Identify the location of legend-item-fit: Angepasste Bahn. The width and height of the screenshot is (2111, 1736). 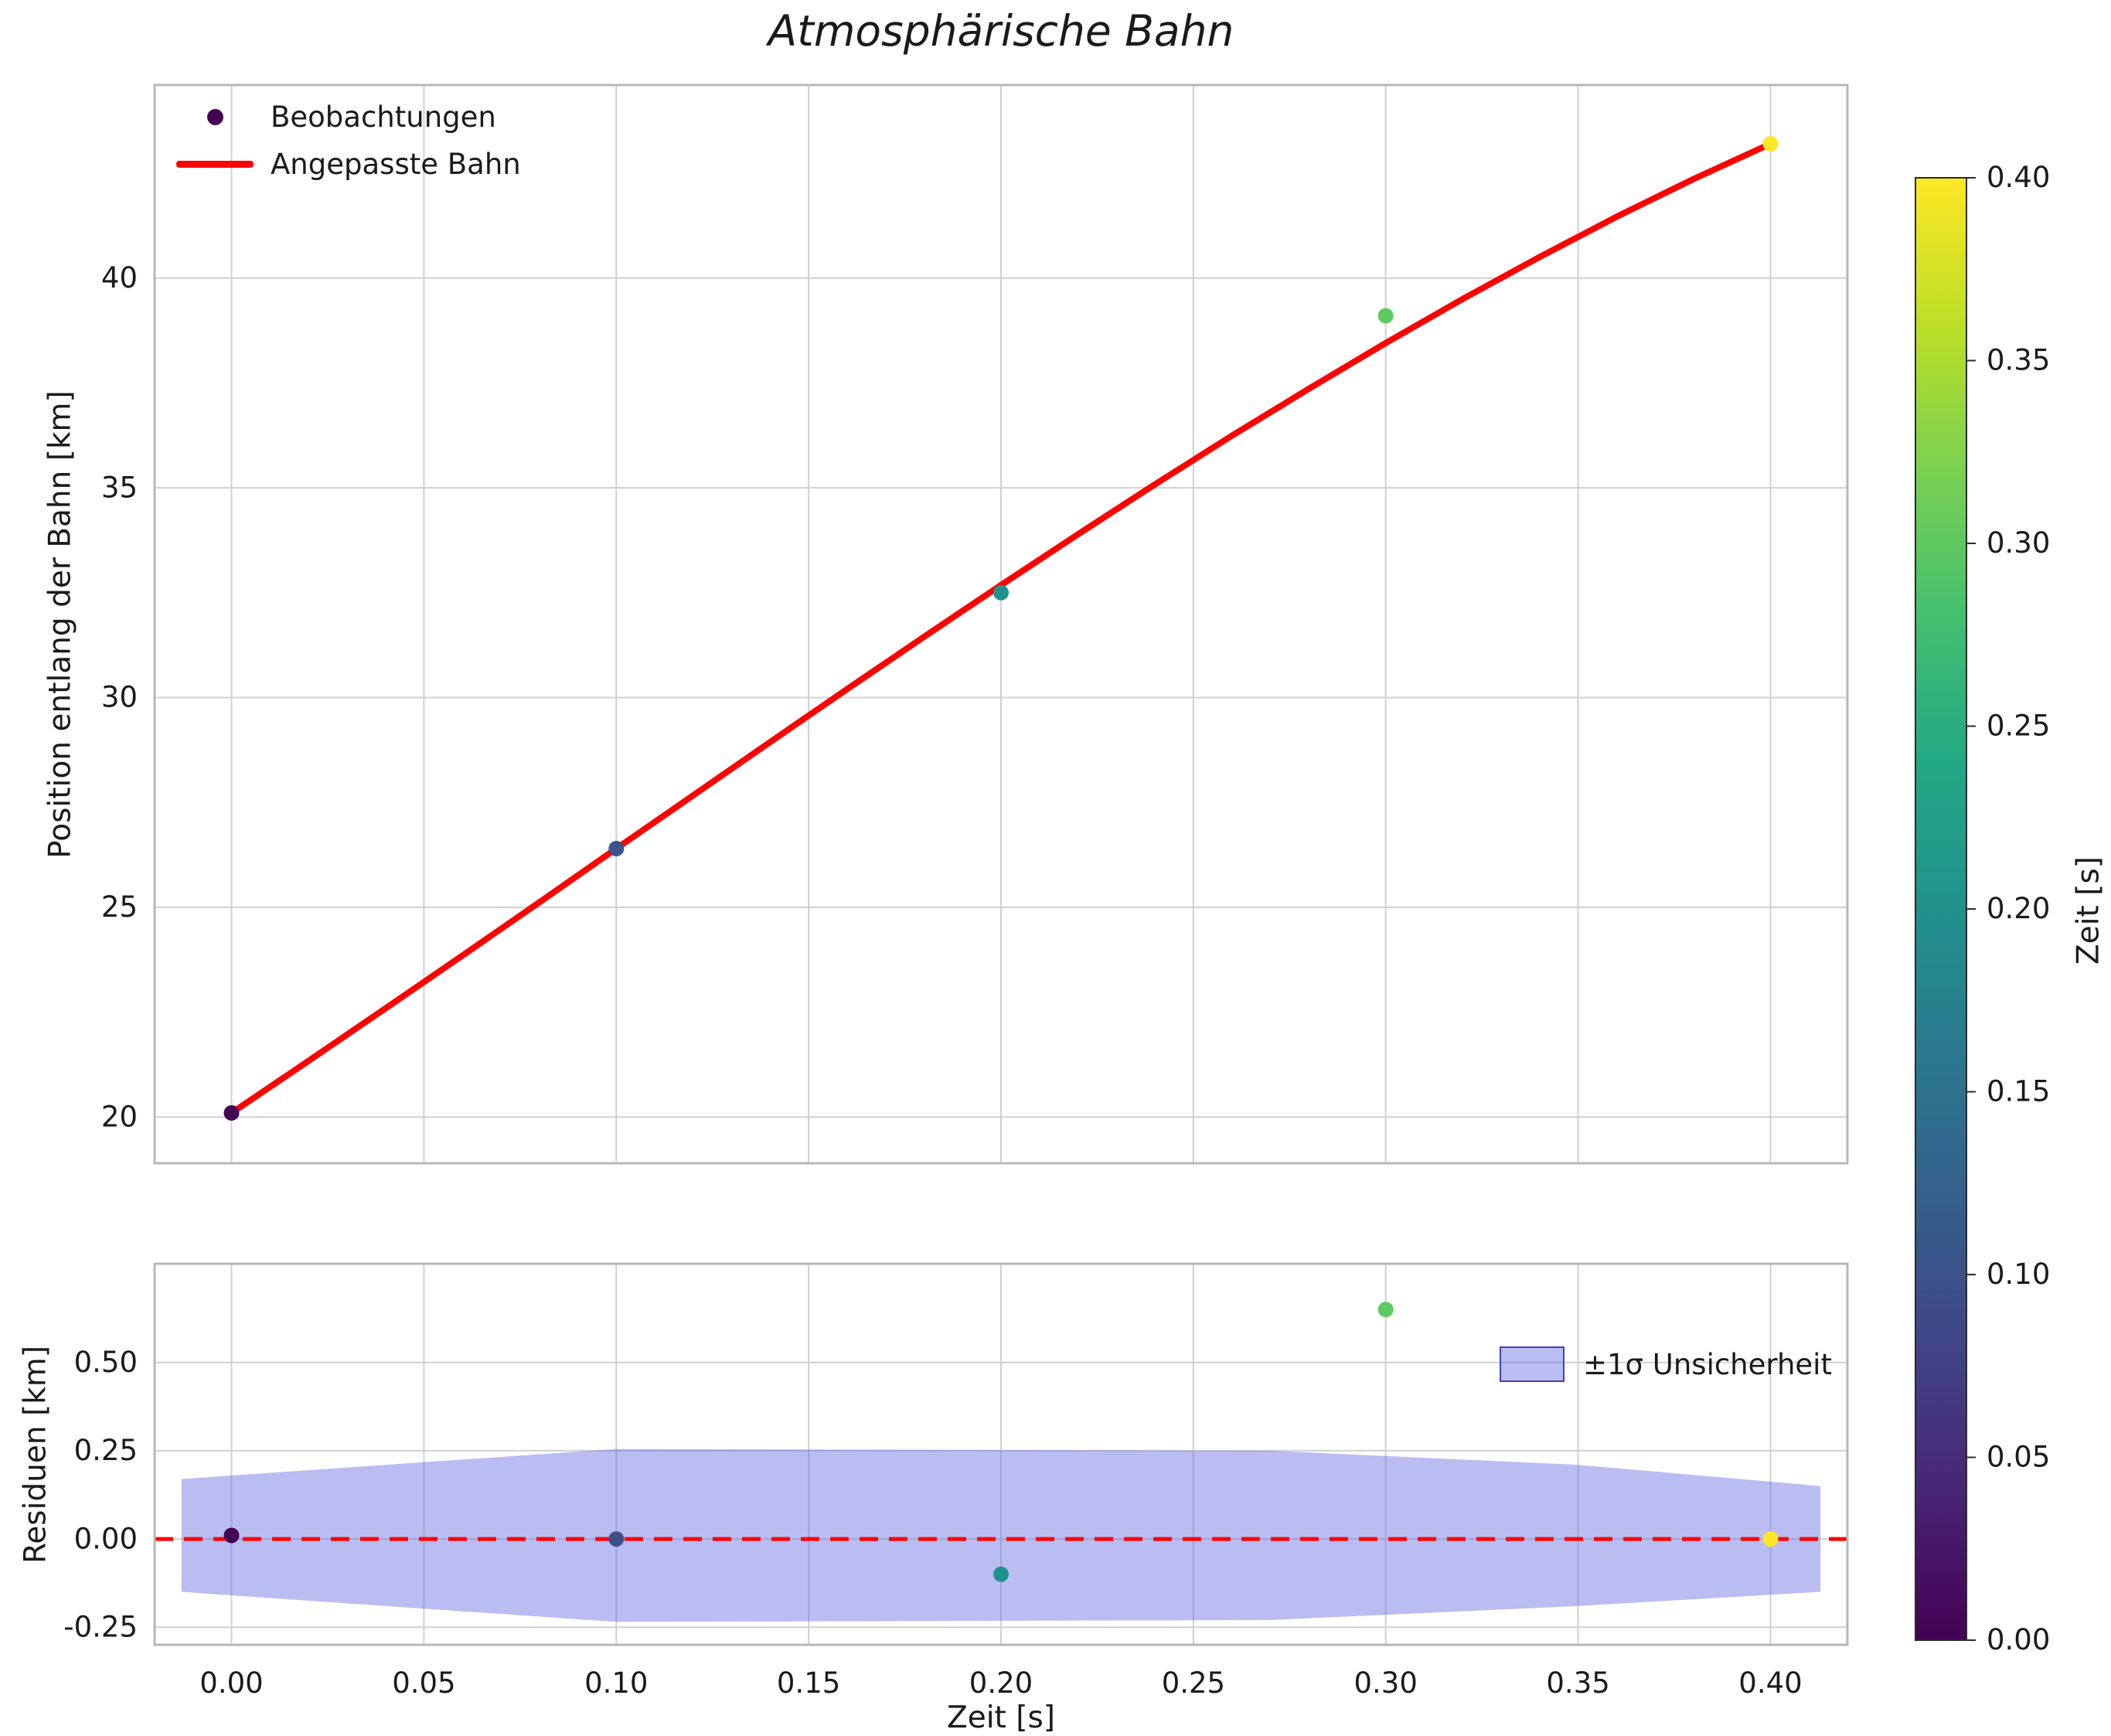
(348, 165).